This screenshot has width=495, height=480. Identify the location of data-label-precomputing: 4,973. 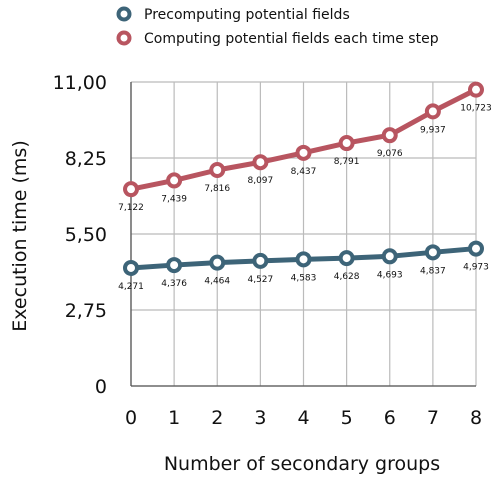
(476, 268).